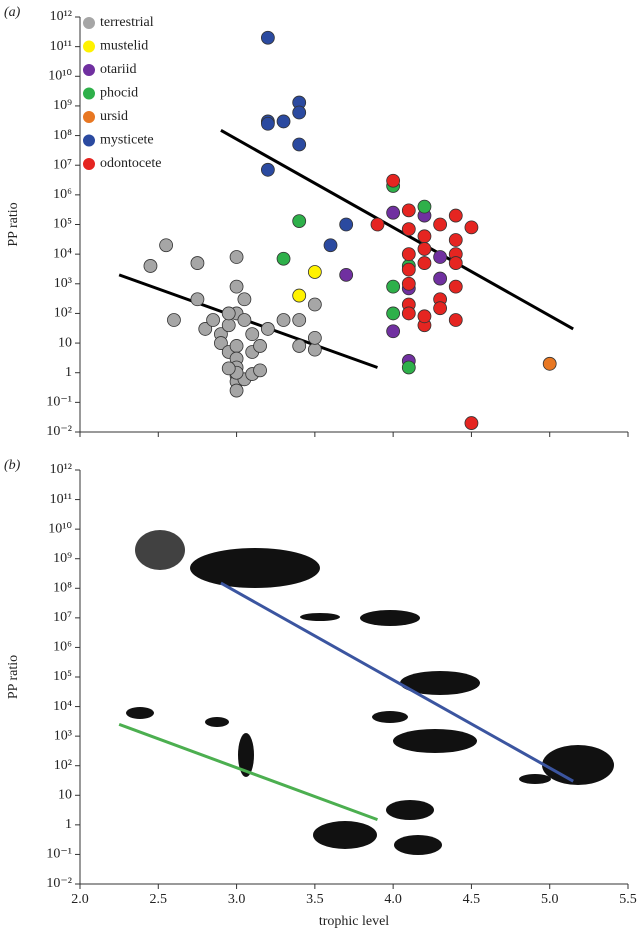 The image size is (640, 934). Describe the element at coordinates (472, 899) in the screenshot. I see `x-tick-label: 4.5` at that location.